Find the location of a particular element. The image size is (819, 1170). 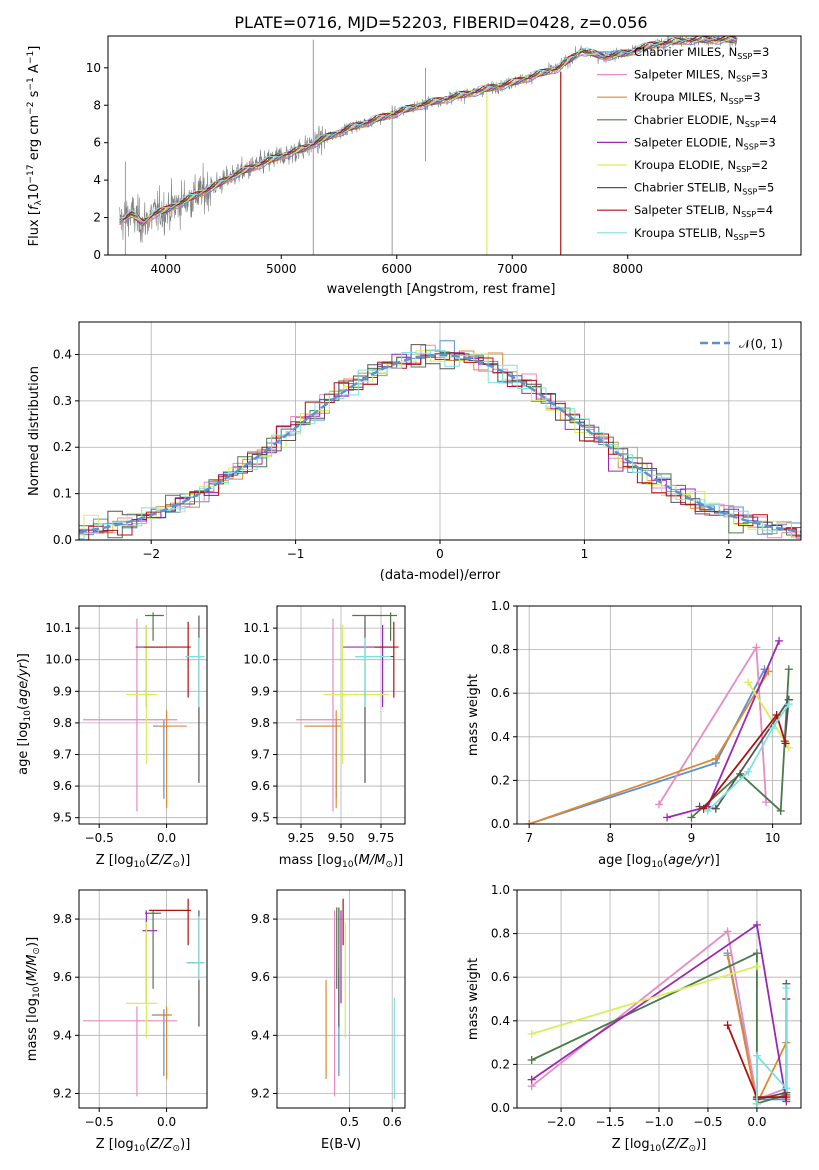

residuals-xtick-label: 2 is located at coordinates (729, 554).